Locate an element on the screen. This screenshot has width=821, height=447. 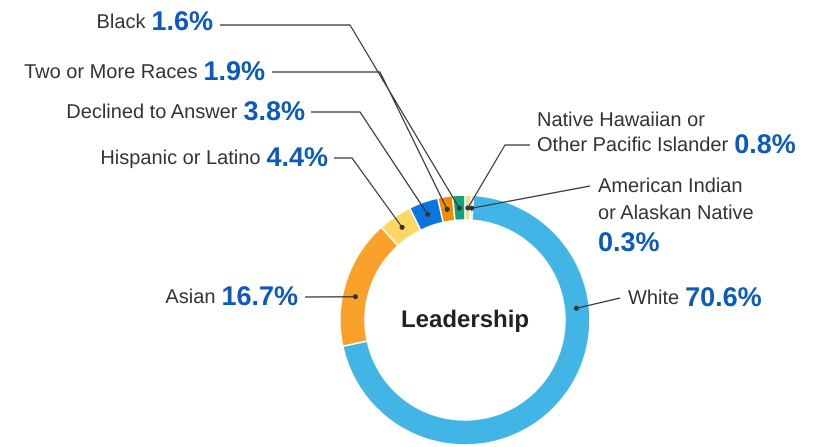
slice-label: Asian is located at coordinates (190, 297).